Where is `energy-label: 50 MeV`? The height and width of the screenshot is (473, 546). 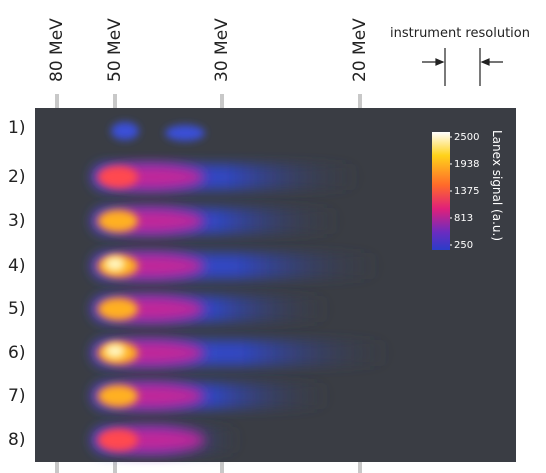 energy-label: 50 MeV is located at coordinates (115, 50).